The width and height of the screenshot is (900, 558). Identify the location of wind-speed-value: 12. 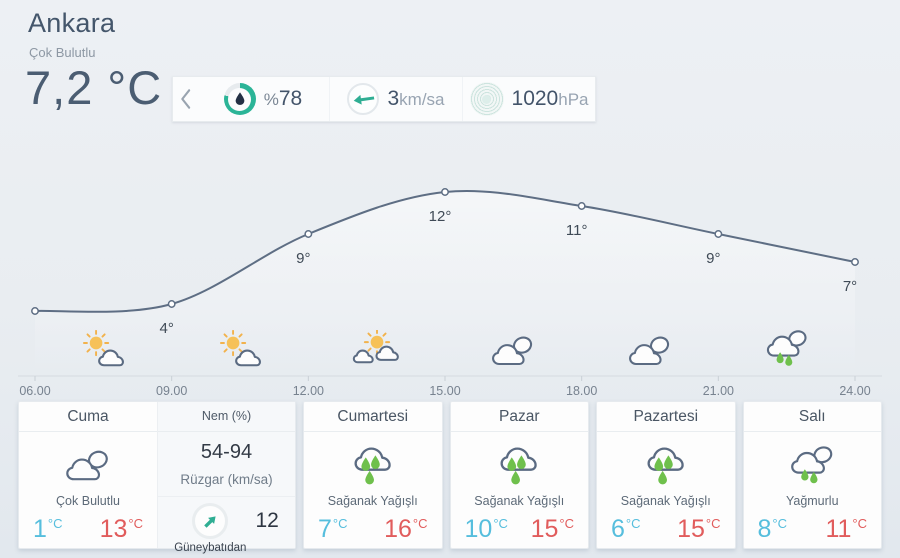
(267, 520).